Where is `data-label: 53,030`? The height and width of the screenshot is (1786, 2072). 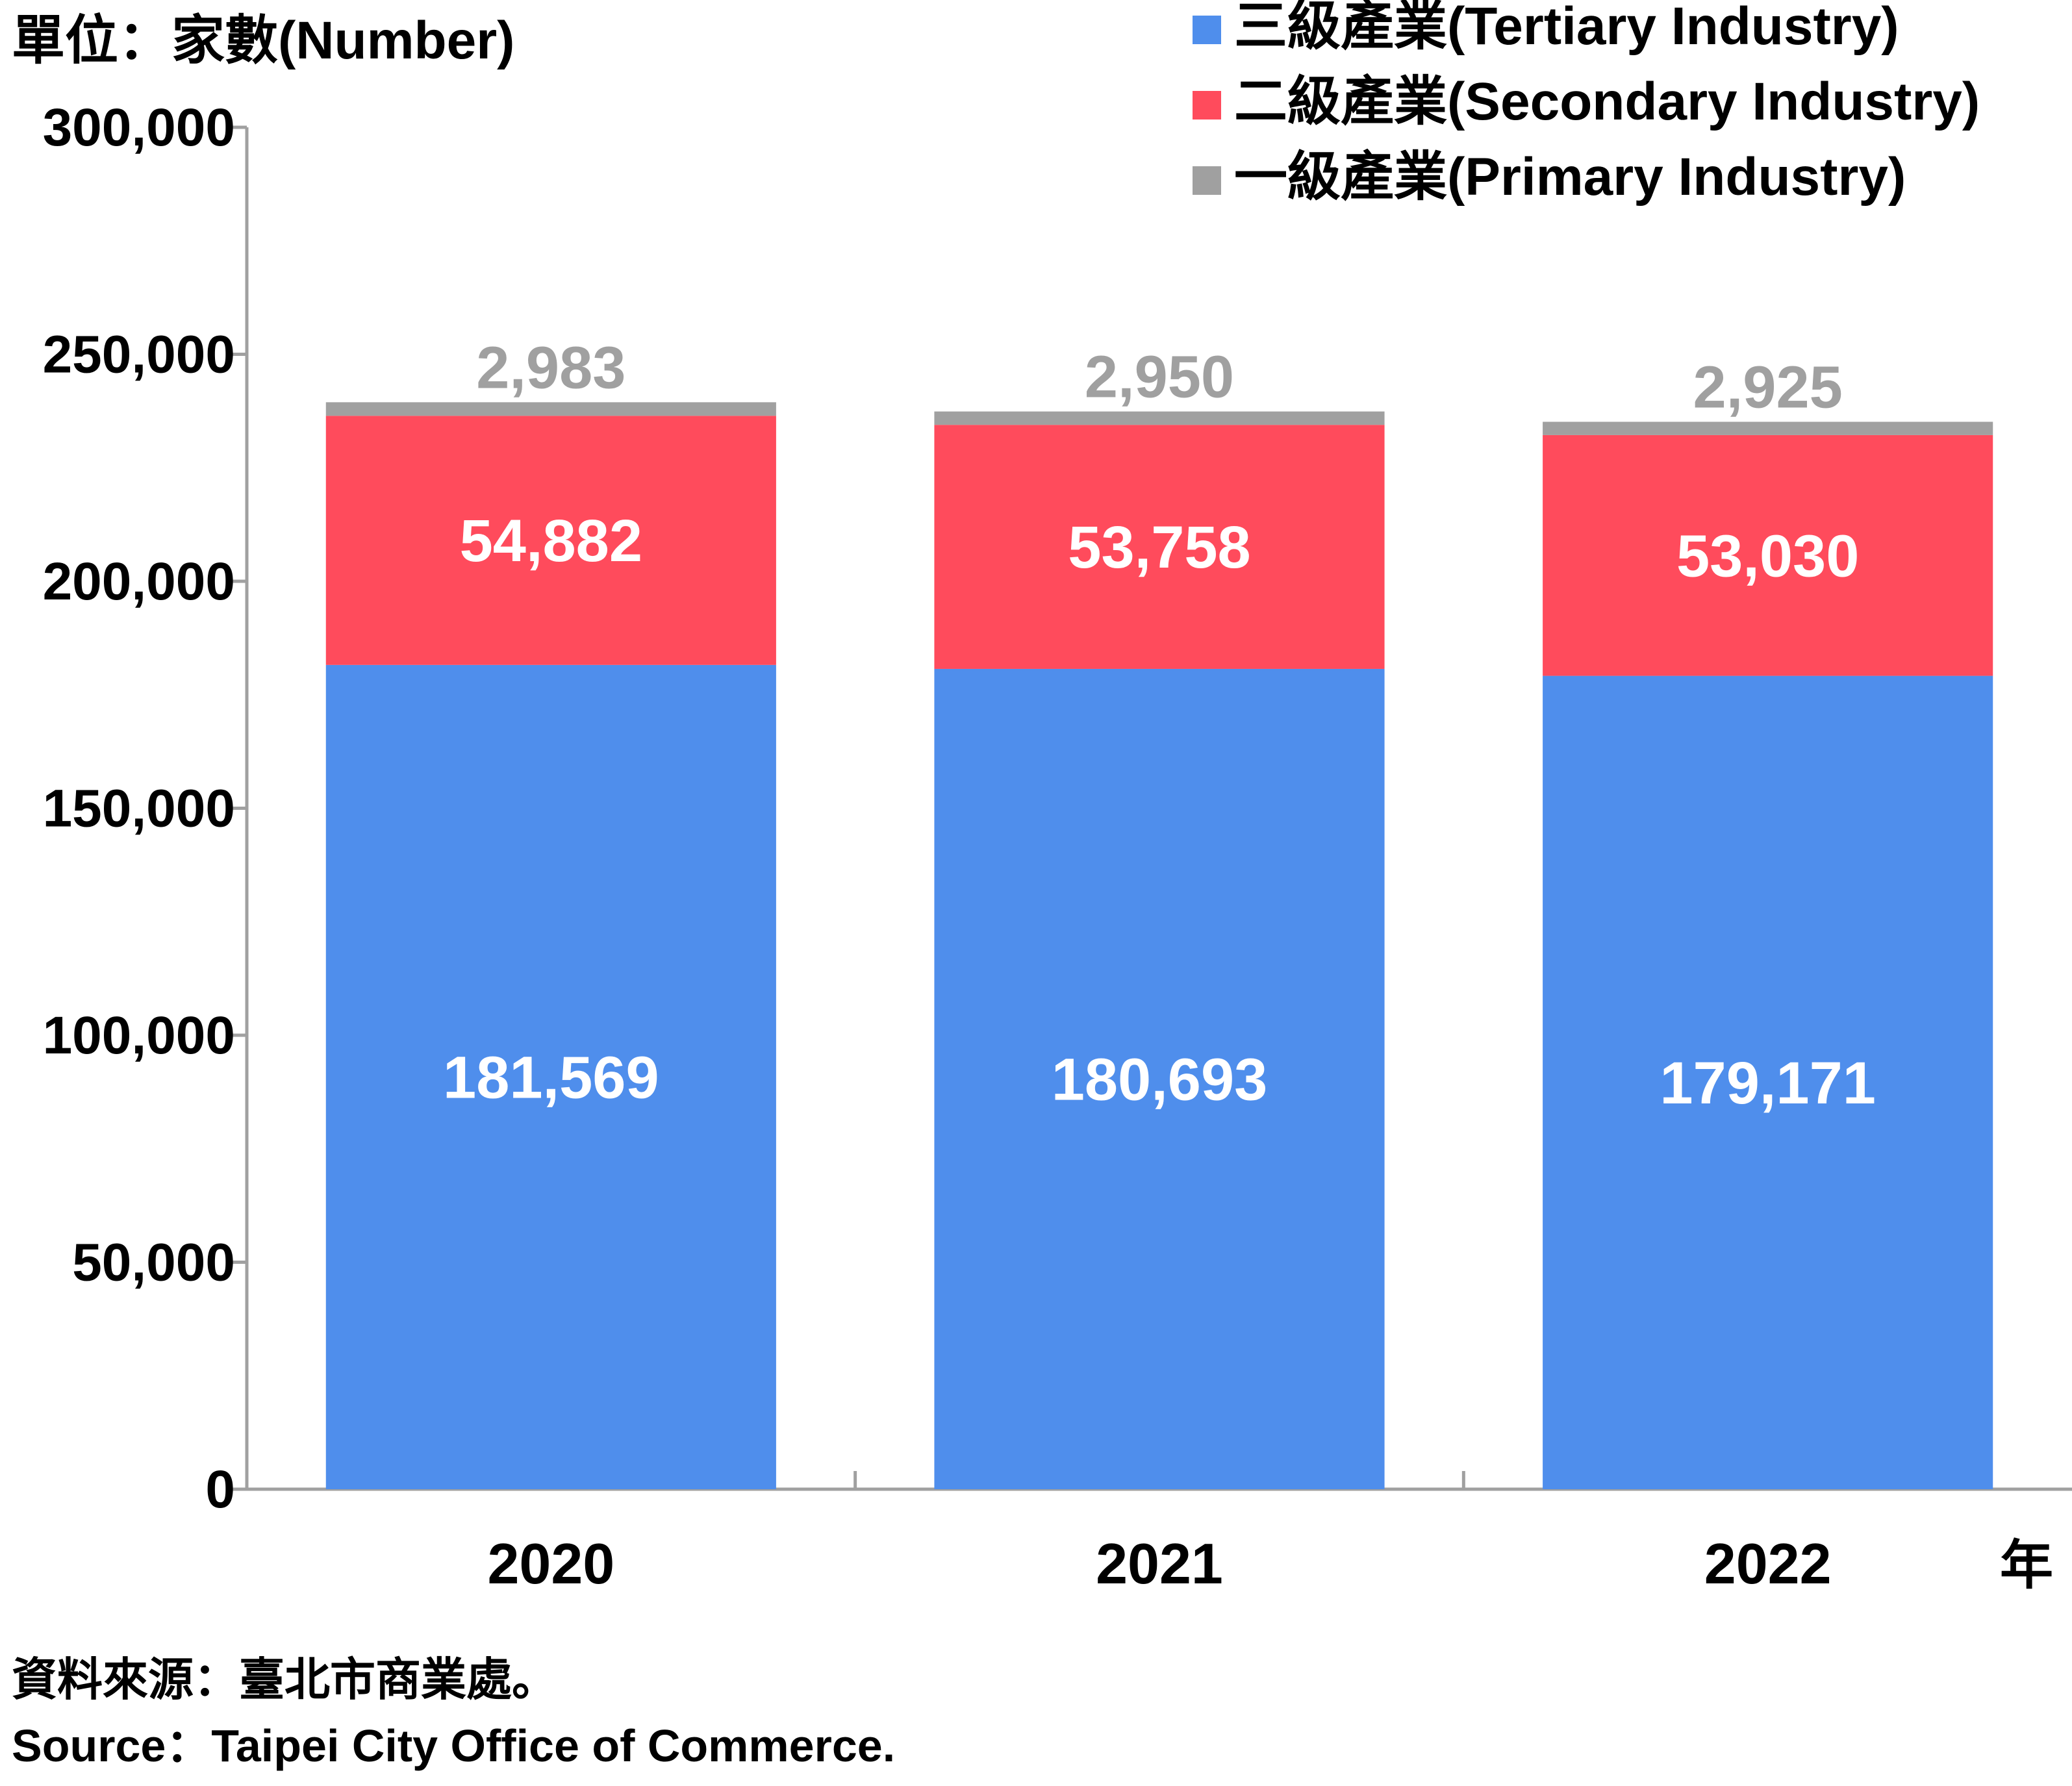
data-label: 53,030 is located at coordinates (1768, 556).